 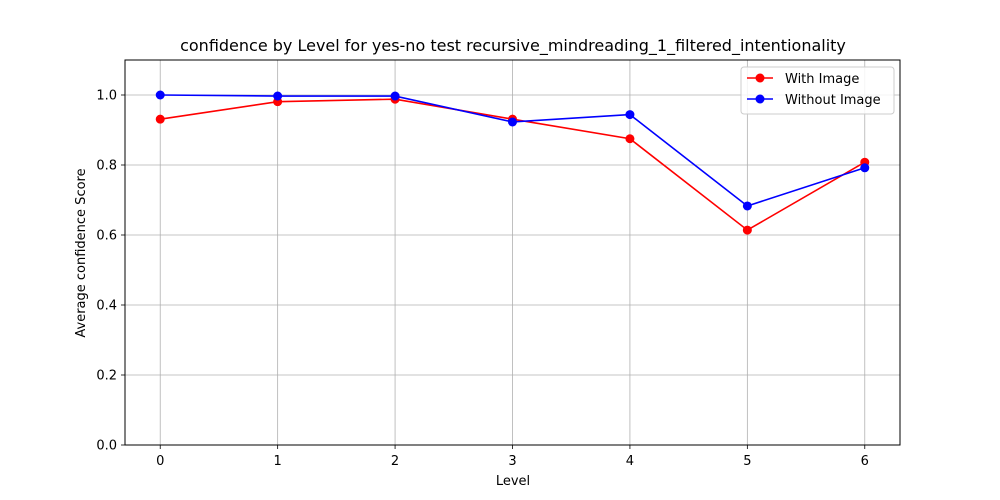 What do you see at coordinates (278, 461) in the screenshot?
I see `x-tick-label: 1` at bounding box center [278, 461].